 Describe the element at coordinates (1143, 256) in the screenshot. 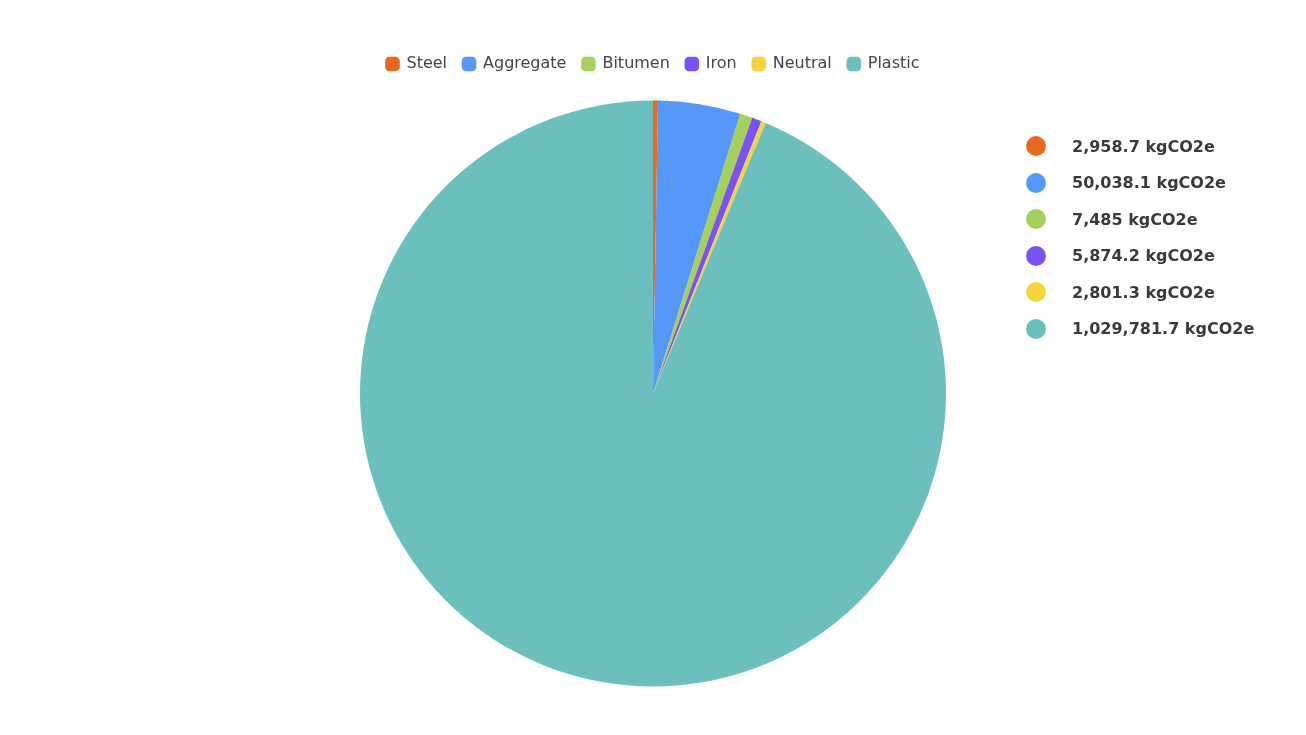

I see `text: 5,874.2 kgCO2e` at that location.